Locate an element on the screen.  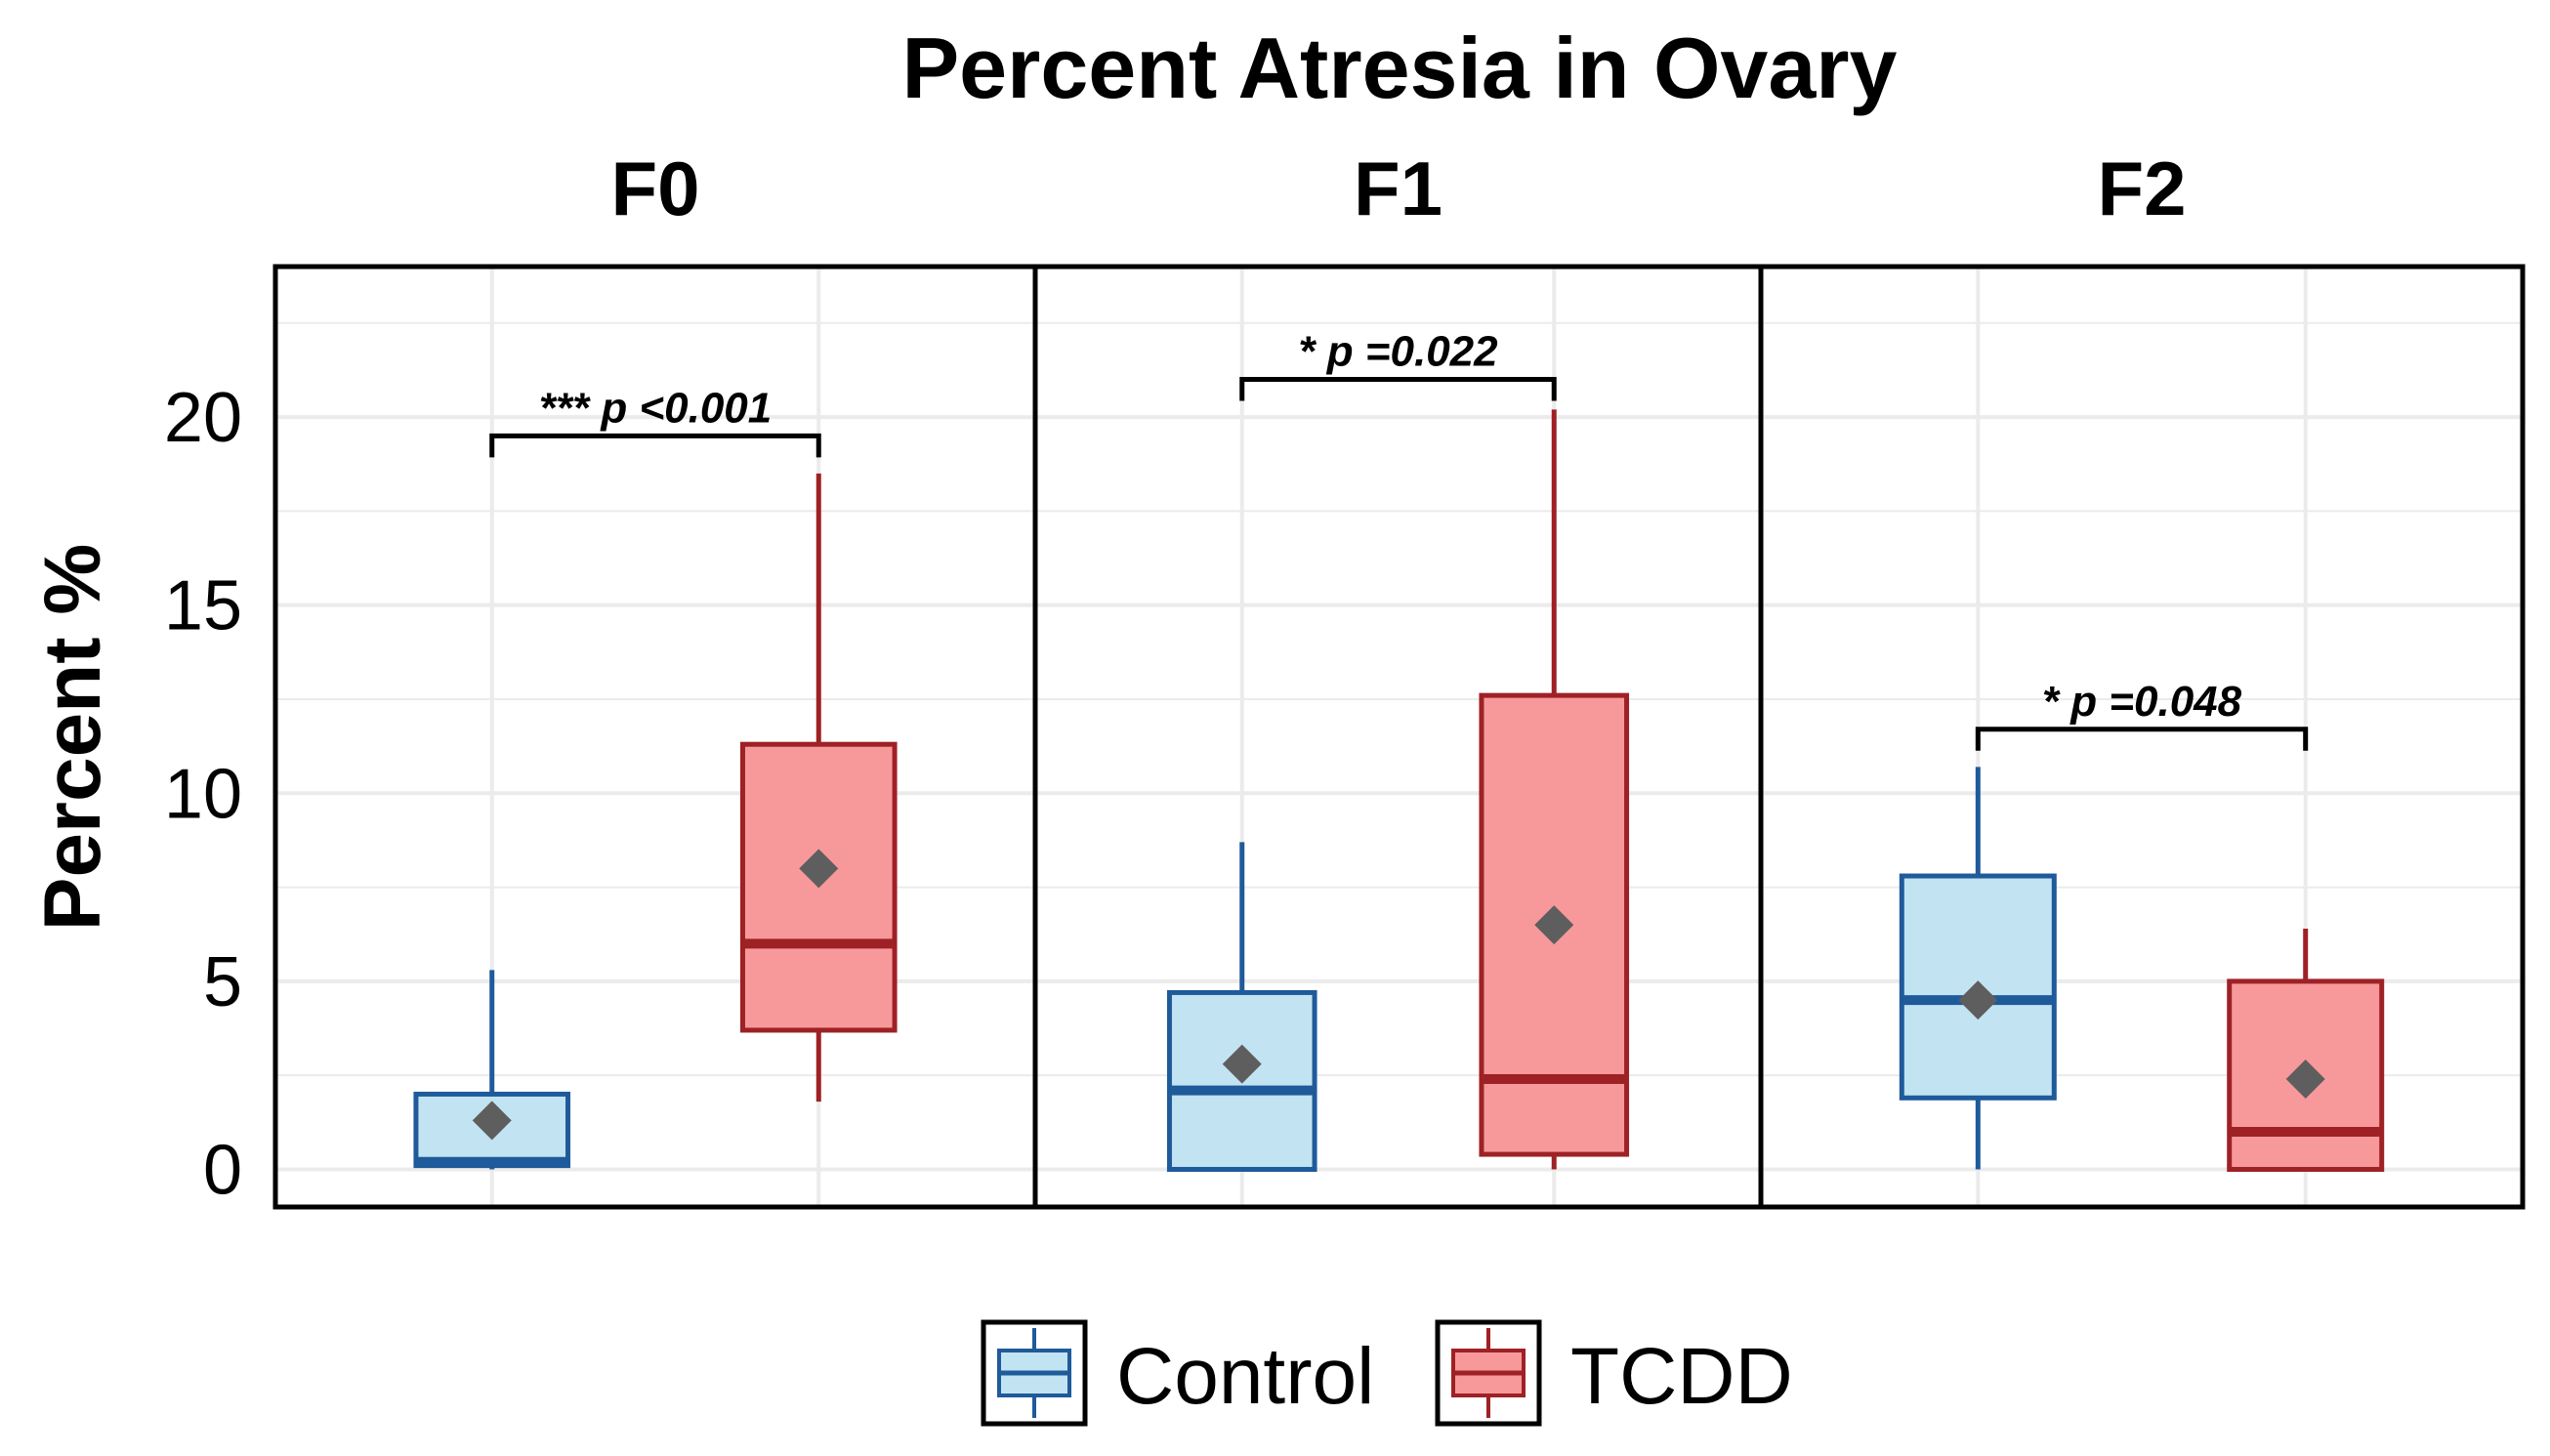
legend: Control TCDD is located at coordinates (1387, 1373).